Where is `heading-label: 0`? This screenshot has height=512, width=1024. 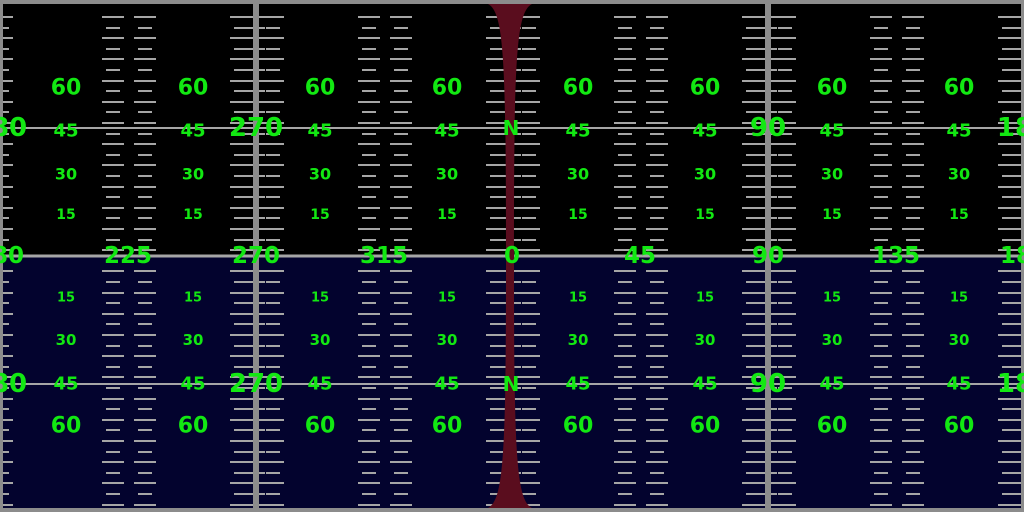 heading-label: 0 is located at coordinates (512, 256).